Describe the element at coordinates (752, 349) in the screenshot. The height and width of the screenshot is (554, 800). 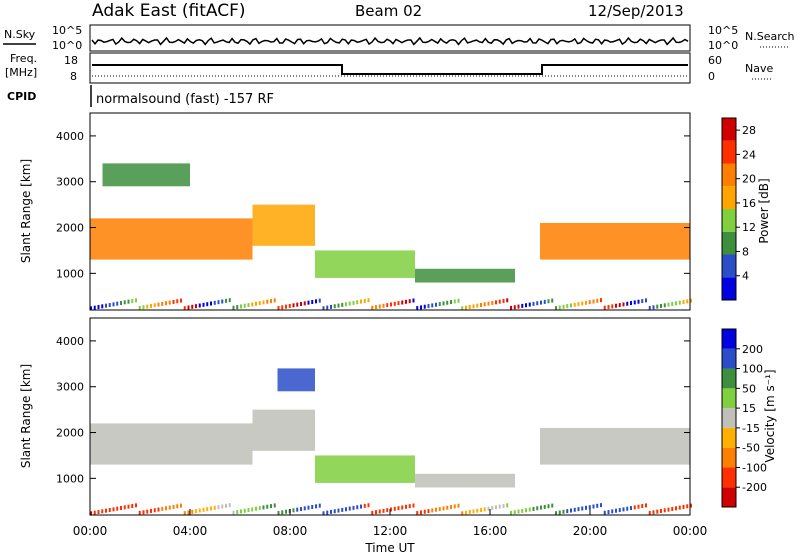
I see `colorbar-tick-label: 200` at that location.